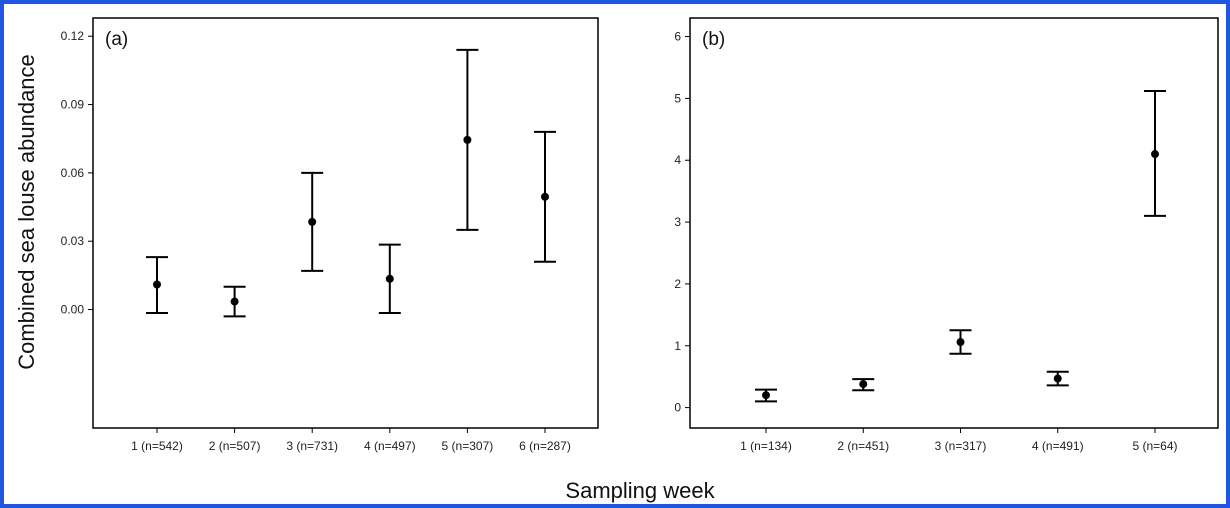 This screenshot has height=508, width=1230. Describe the element at coordinates (157, 446) in the screenshot. I see `x-tick-label-a-0: 1 (n=542)` at that location.